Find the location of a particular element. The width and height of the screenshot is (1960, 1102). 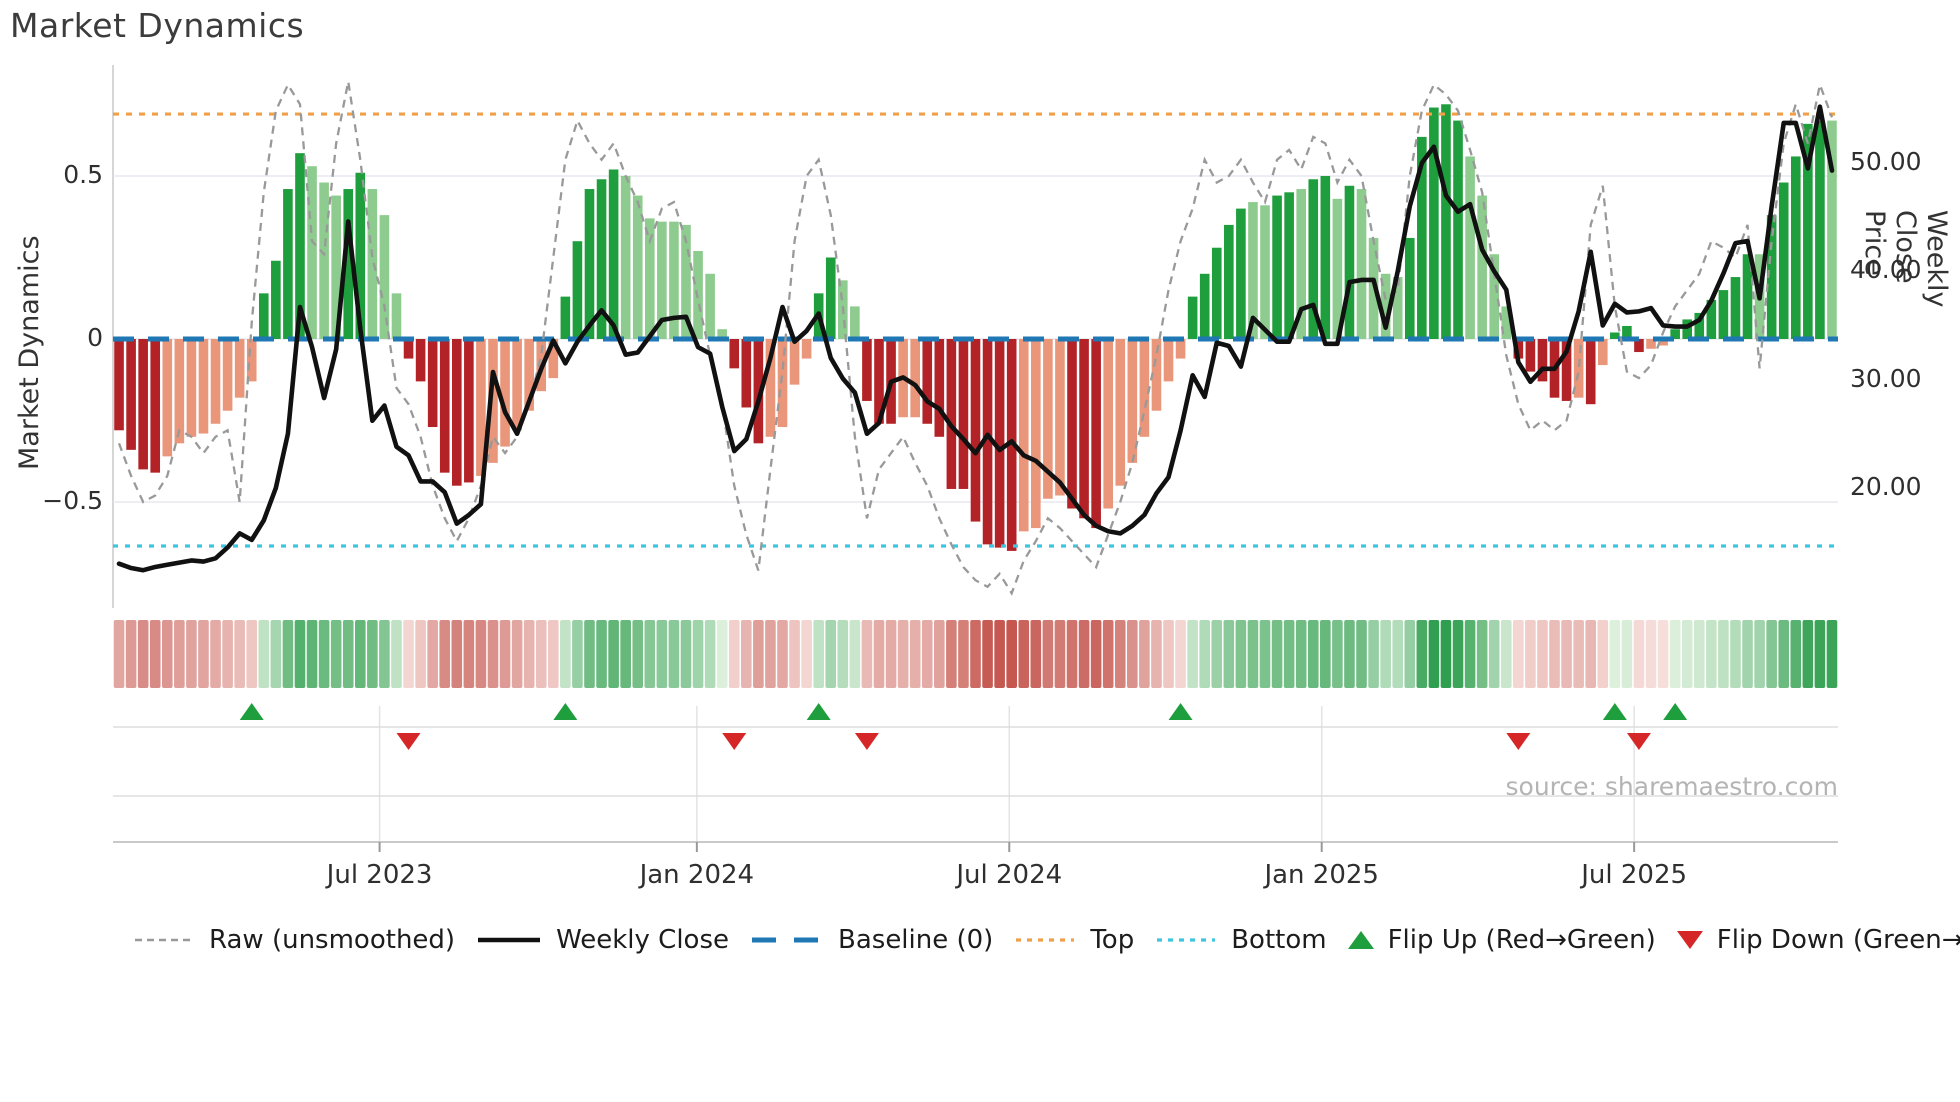

legend-item-flip-up: Flip Up (Red→Green) is located at coordinates (1501, 940).